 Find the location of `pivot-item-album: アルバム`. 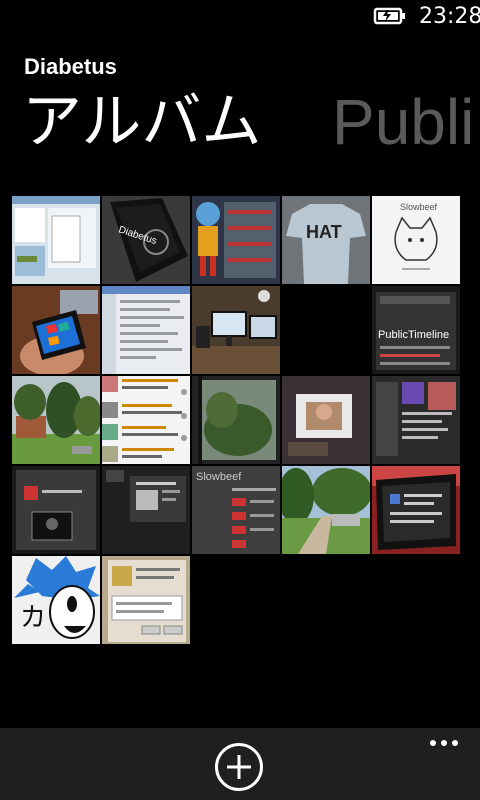

pivot-item-album: アルバム is located at coordinates (142, 122).